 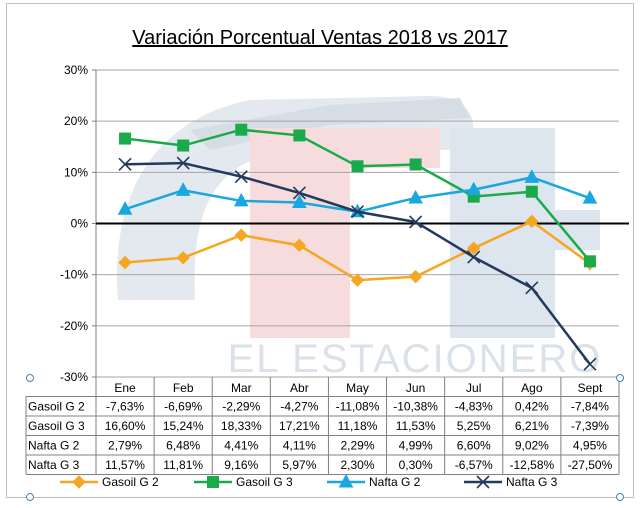 What do you see at coordinates (56, 426) in the screenshot?
I see `table-row-header: Gasoil G 3` at bounding box center [56, 426].